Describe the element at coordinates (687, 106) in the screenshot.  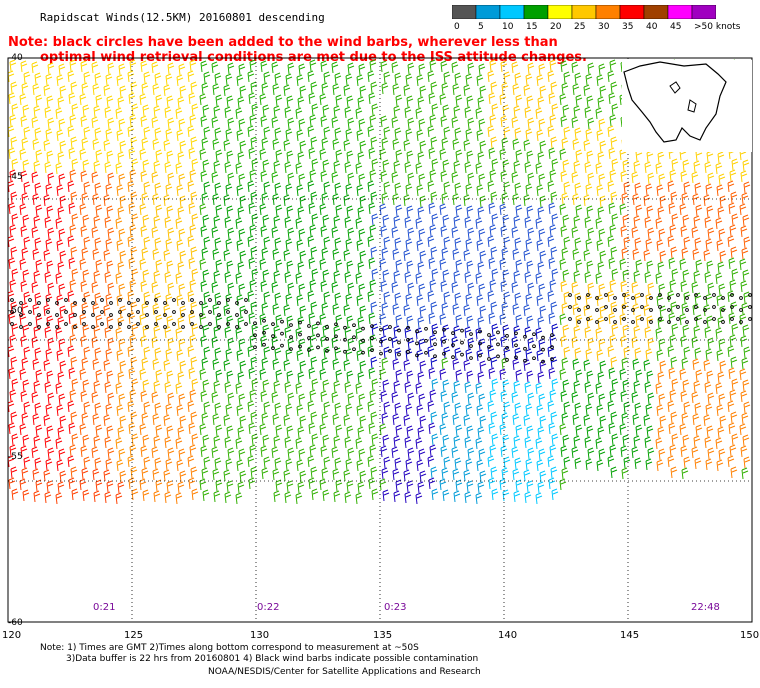
I see `tasmania-coastline` at that location.